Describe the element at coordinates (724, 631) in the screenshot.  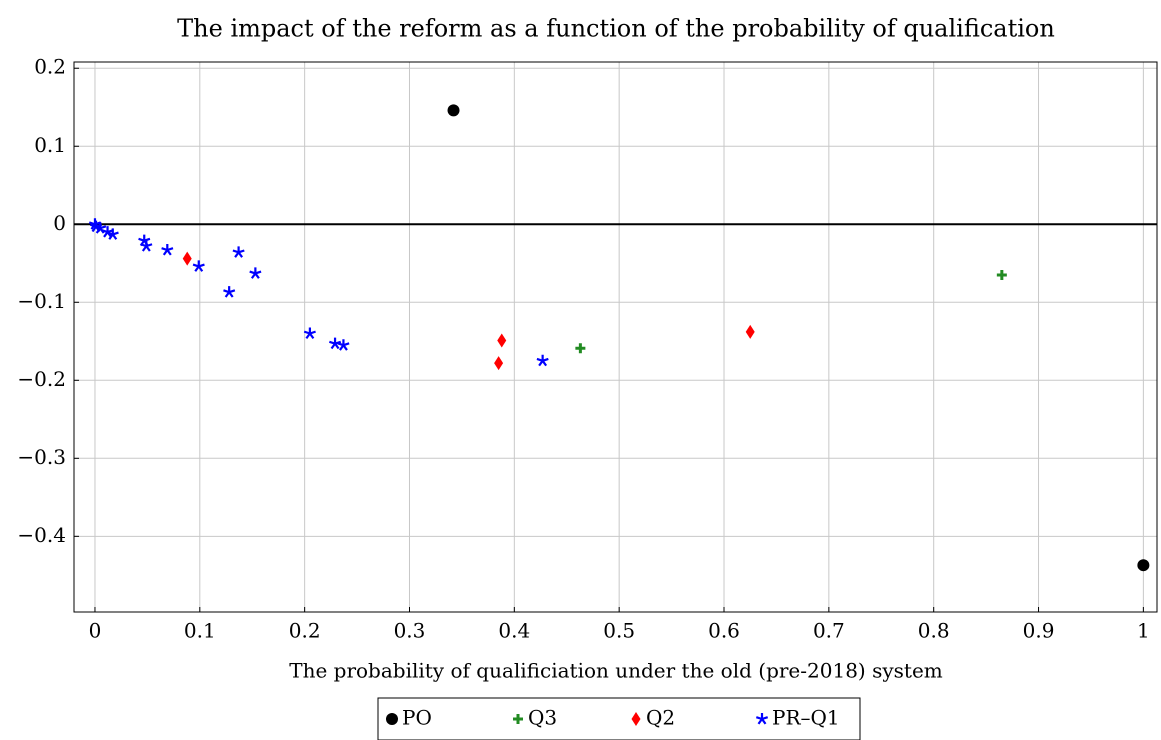
I see `x-tick-label: 0.6` at that location.